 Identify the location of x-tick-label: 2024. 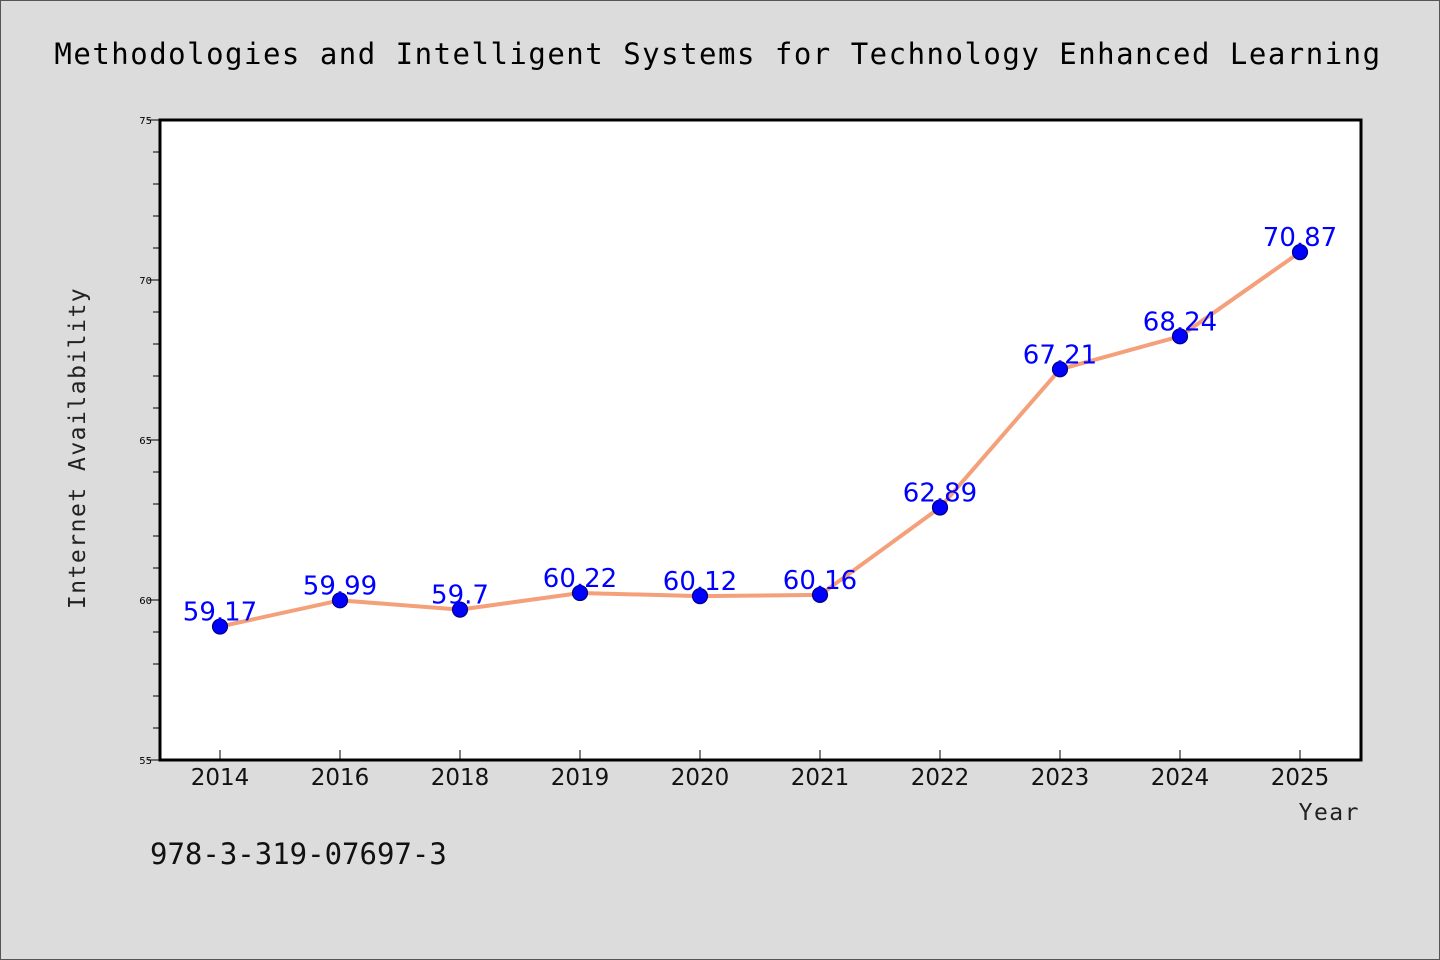
(1180, 778).